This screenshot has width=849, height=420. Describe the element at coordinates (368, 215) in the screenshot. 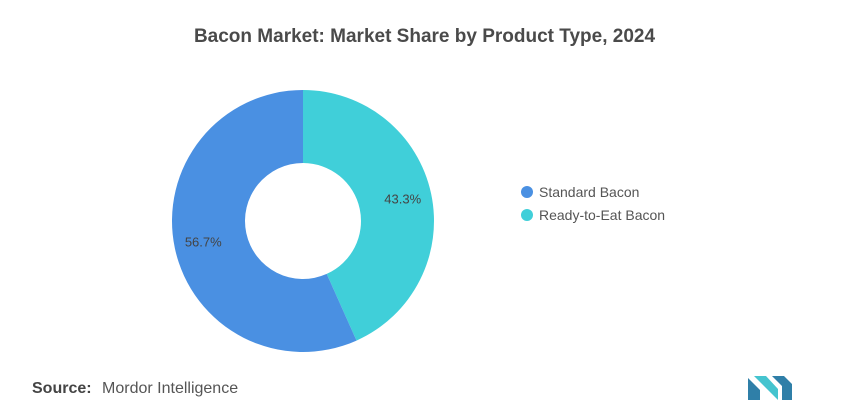

I see `donut-slice-ready-to-eat-bacon` at that location.